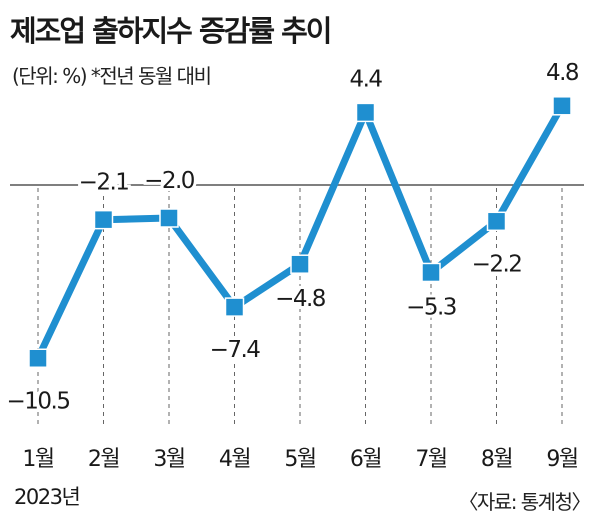 The width and height of the screenshot is (600, 522). Describe the element at coordinates (300, 299) in the screenshot. I see `data-value-label: −4.8` at that location.